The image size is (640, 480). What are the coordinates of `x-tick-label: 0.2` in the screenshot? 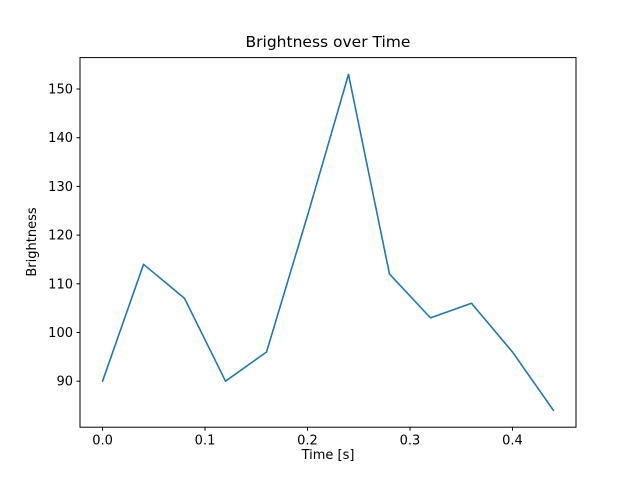 It's located at (307, 441).